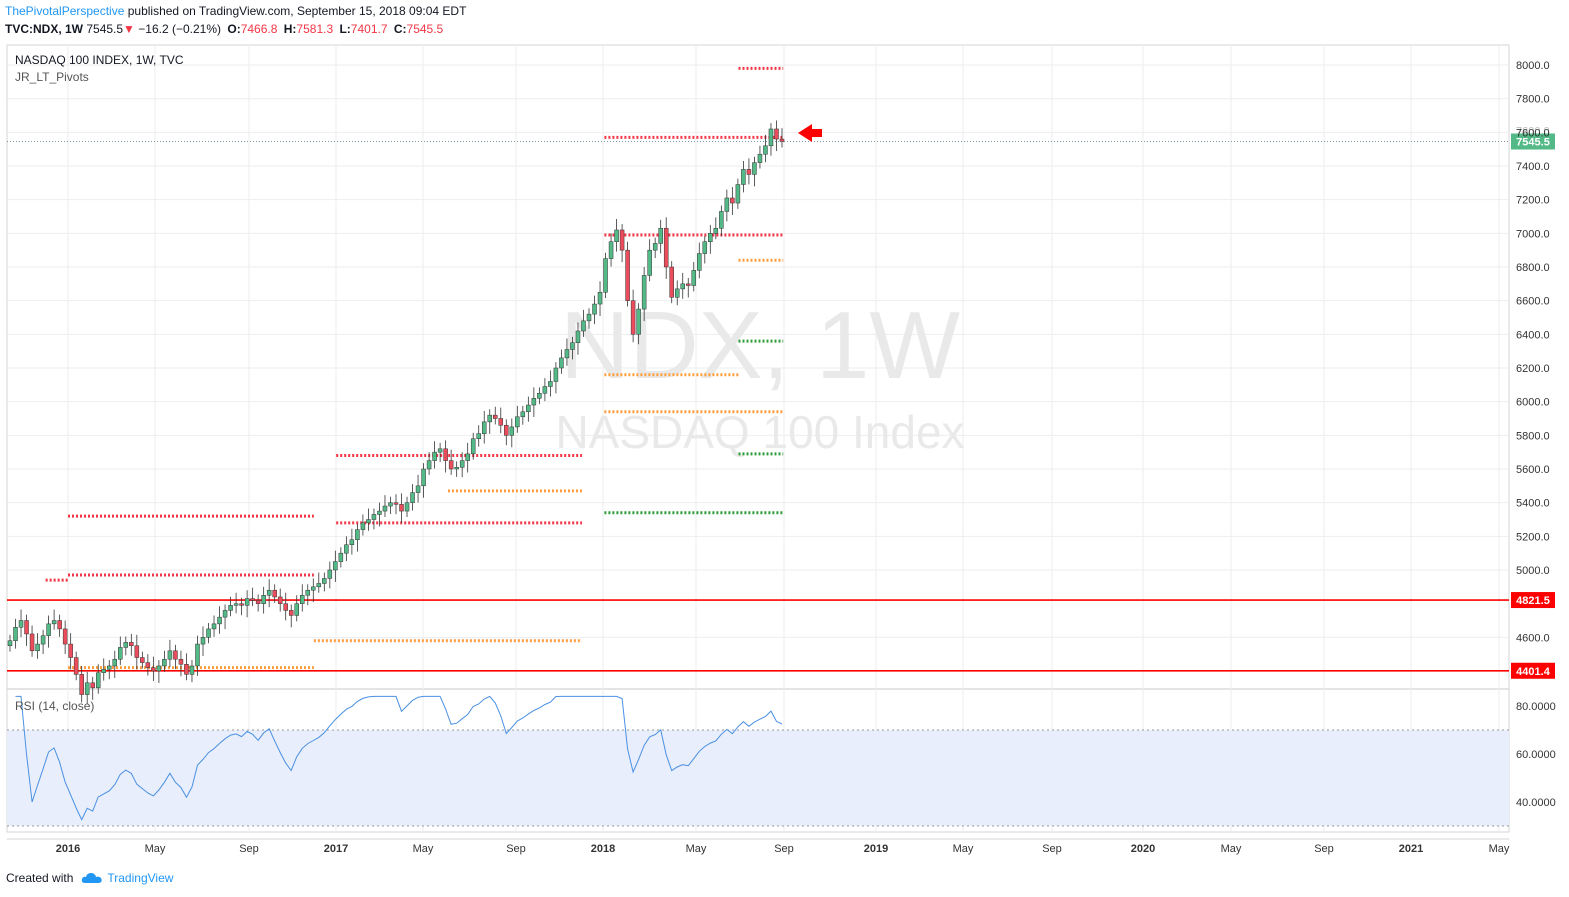 The width and height of the screenshot is (1569, 897). What do you see at coordinates (52, 77) in the screenshot?
I see `legend-indicator: JR_LT_Pivots` at bounding box center [52, 77].